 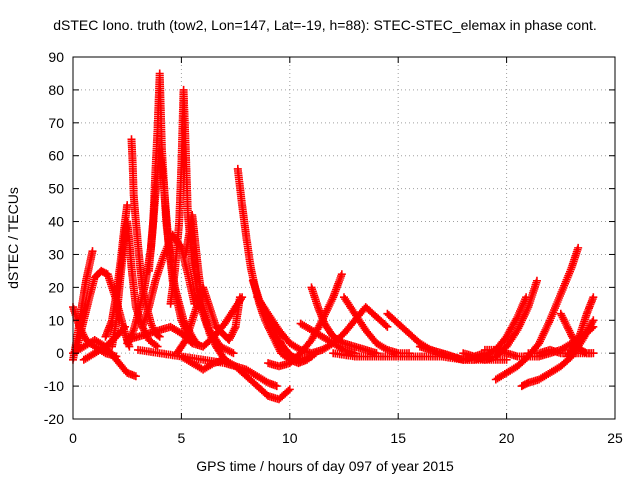 What do you see at coordinates (398, 438) in the screenshot?
I see `x-tick-label: 15` at bounding box center [398, 438].